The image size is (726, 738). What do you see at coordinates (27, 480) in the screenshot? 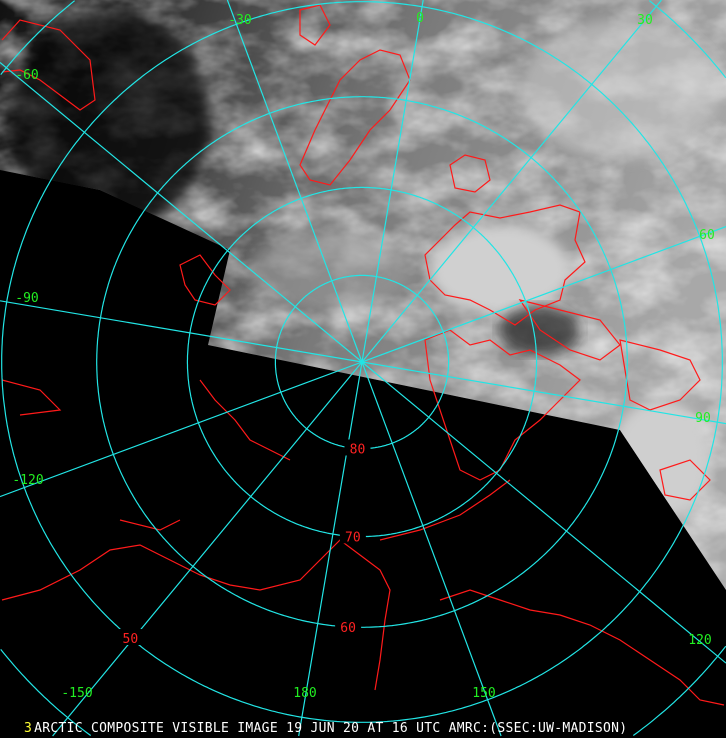
I see `longitude-label: -120` at bounding box center [27, 480].